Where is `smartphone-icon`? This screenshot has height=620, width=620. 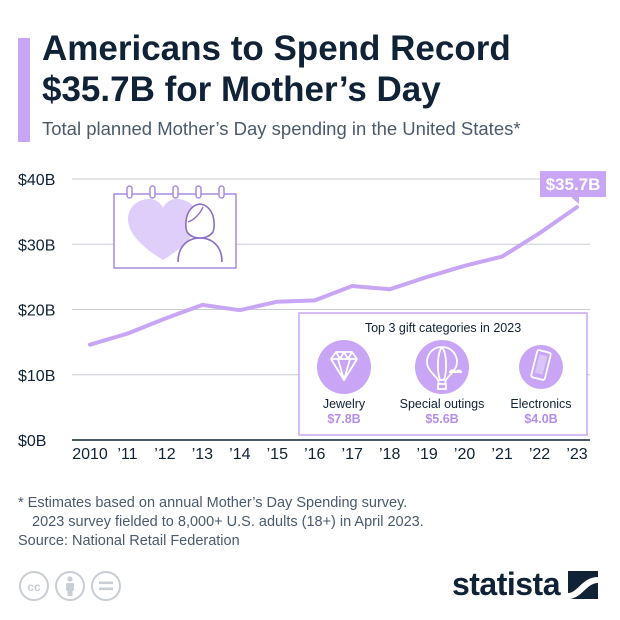 smartphone-icon is located at coordinates (541, 365).